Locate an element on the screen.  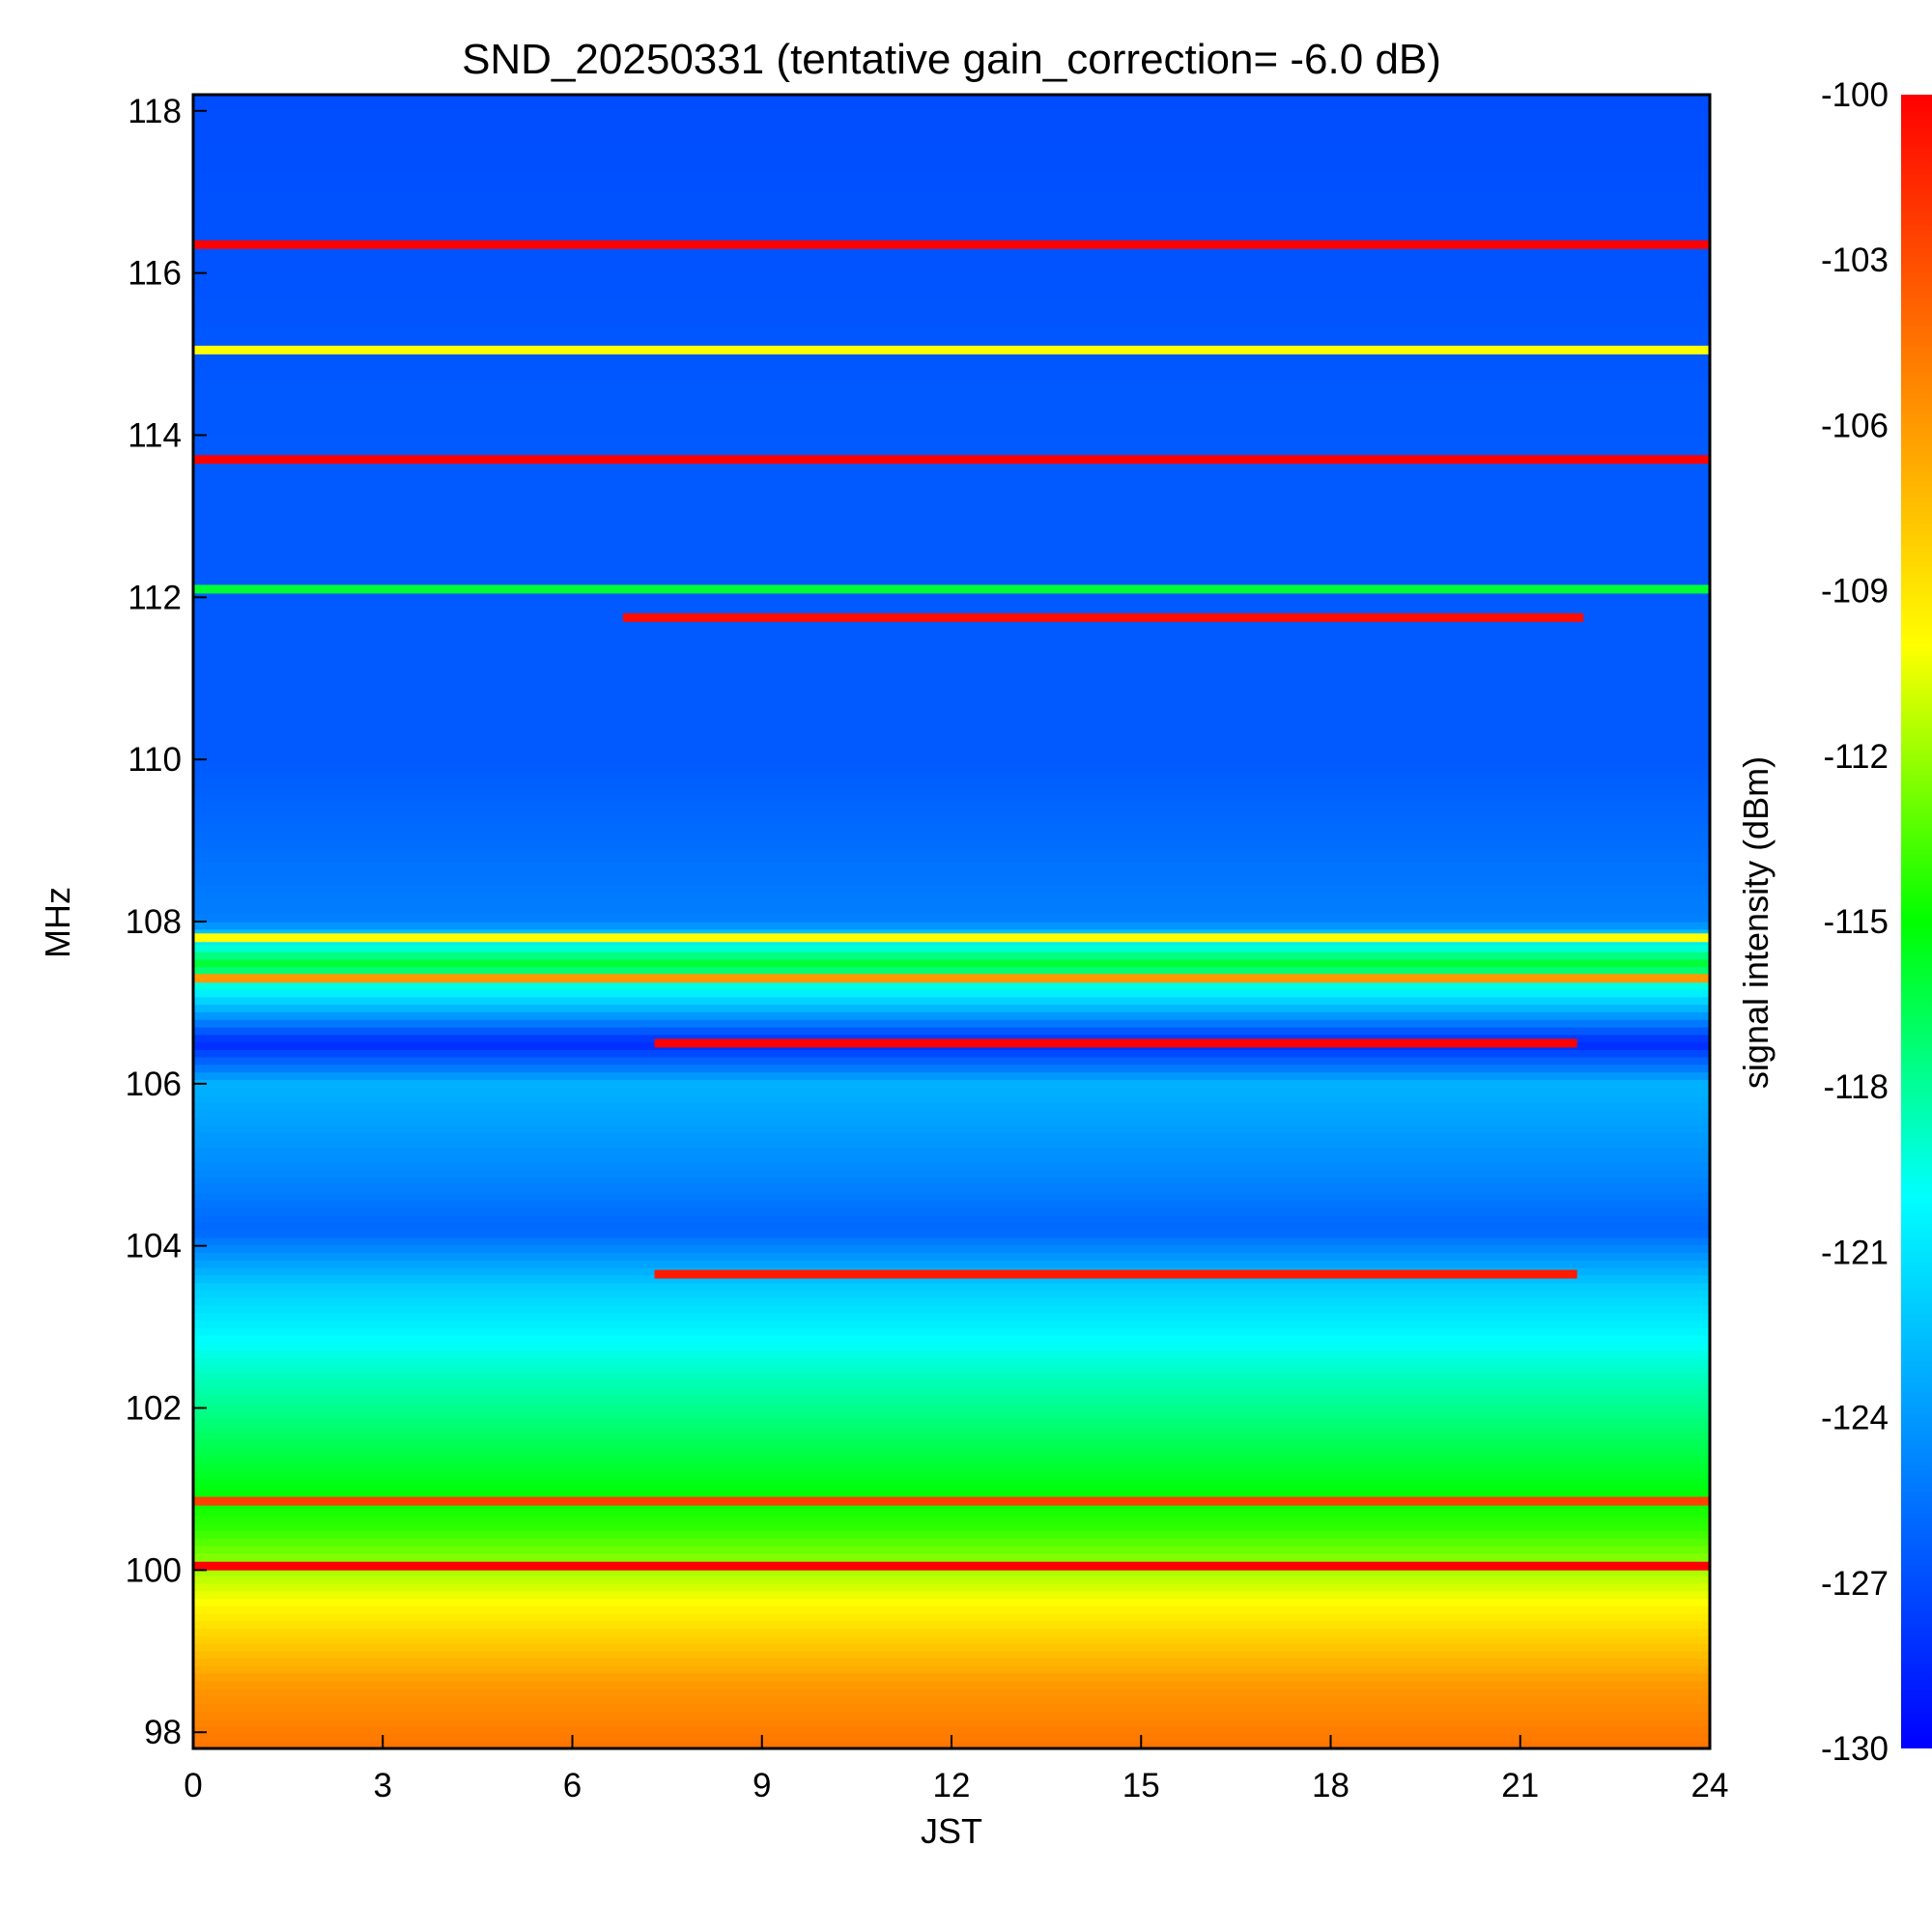
x-tick-label: 21 is located at coordinates (1520, 1785).